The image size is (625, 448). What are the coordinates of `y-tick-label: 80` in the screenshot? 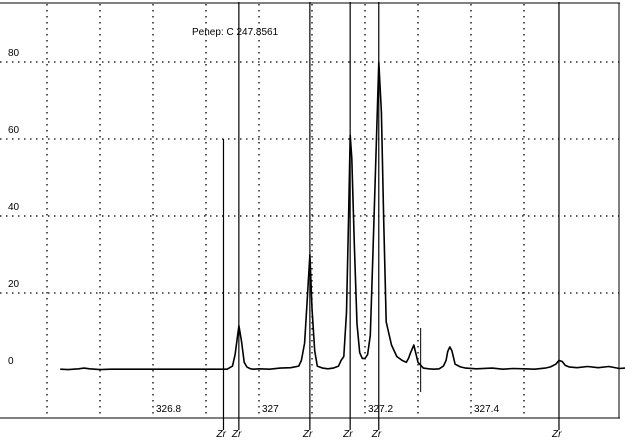 It's located at (14, 53).